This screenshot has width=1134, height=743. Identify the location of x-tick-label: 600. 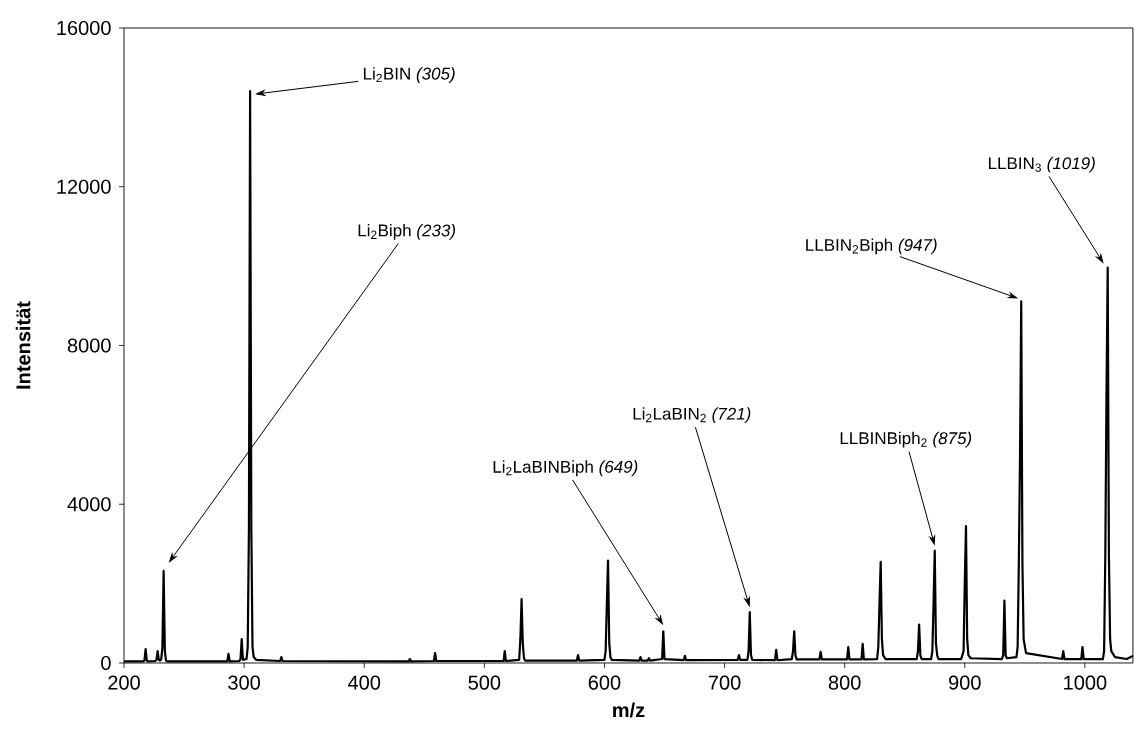
(604, 682).